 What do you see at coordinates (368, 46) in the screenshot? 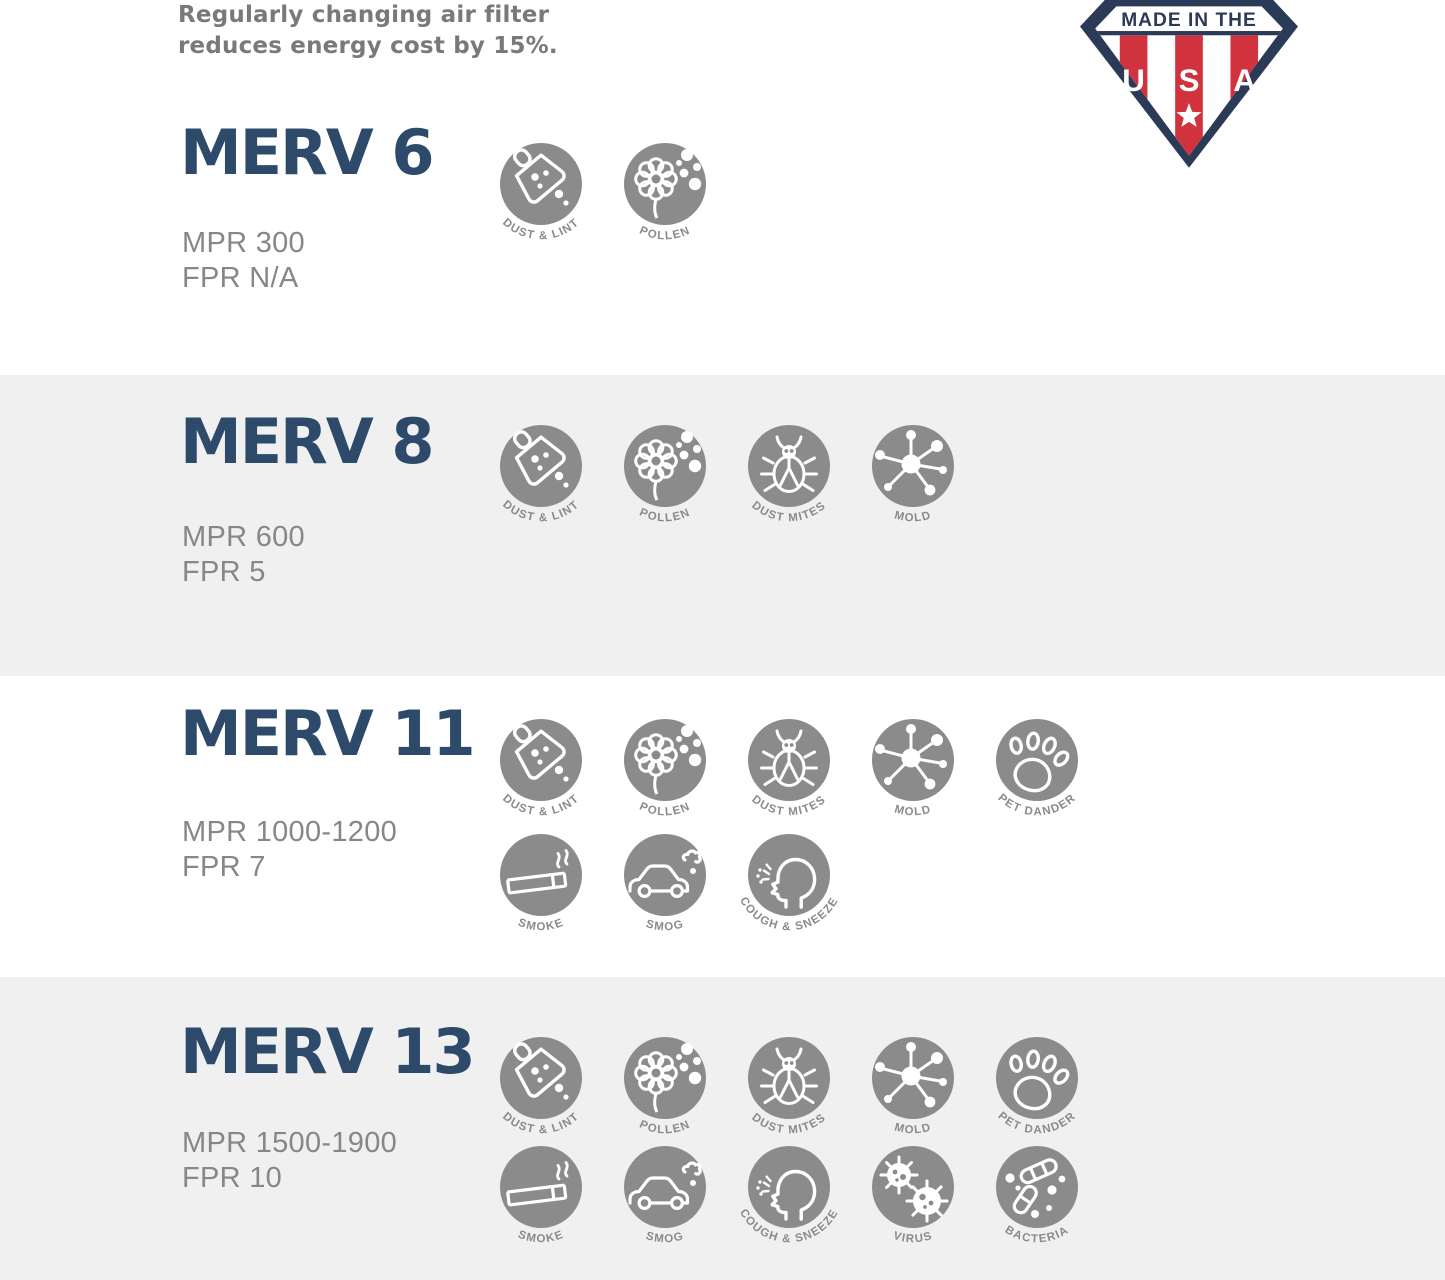
I see `tagline-line-2: reduces energy cost by 15%.` at bounding box center [368, 46].